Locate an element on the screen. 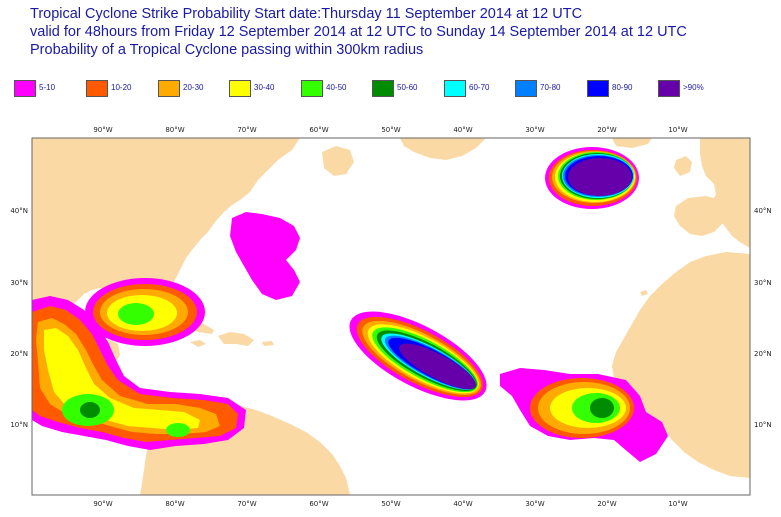 The width and height of the screenshot is (781, 517). land-ireland is located at coordinates (683, 166).